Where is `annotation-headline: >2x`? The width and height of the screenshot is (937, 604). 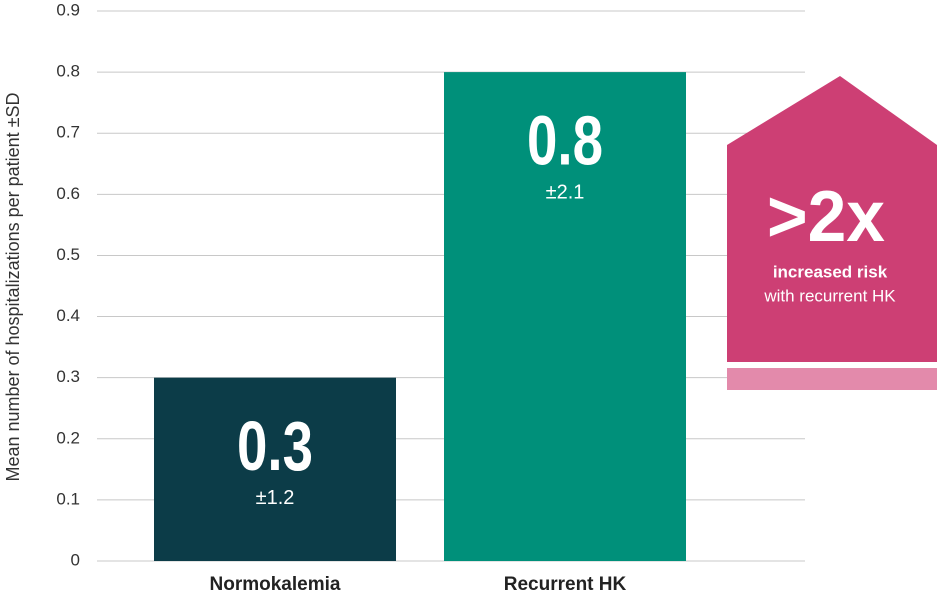 annotation-headline: >2x is located at coordinates (826, 217).